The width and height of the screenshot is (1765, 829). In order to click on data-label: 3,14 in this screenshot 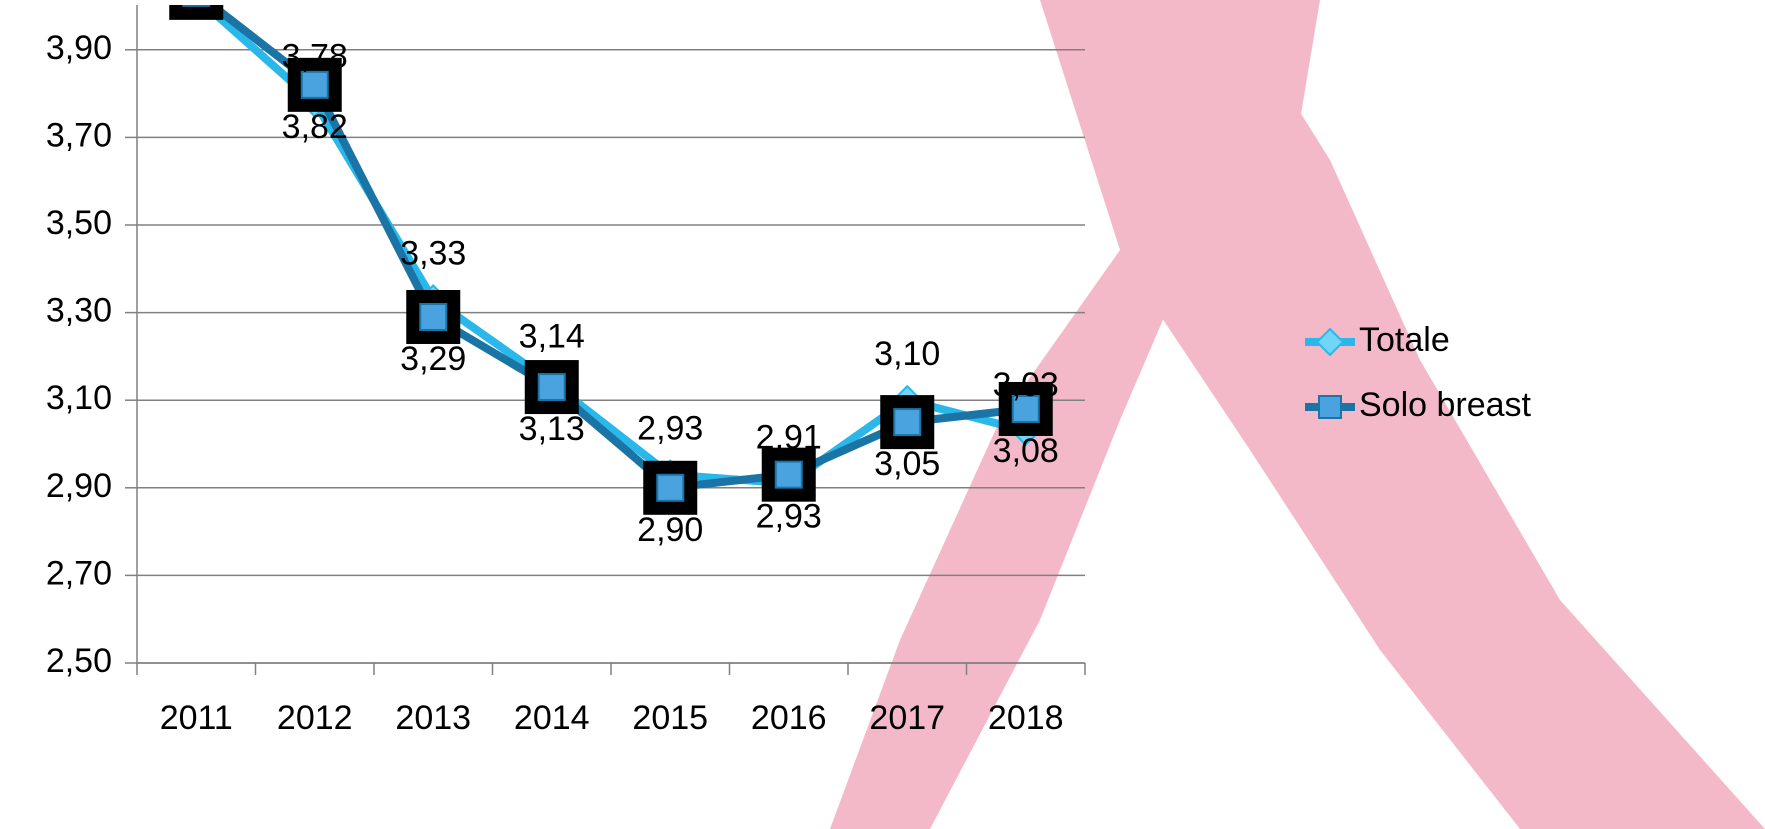, I will do `click(552, 337)`.